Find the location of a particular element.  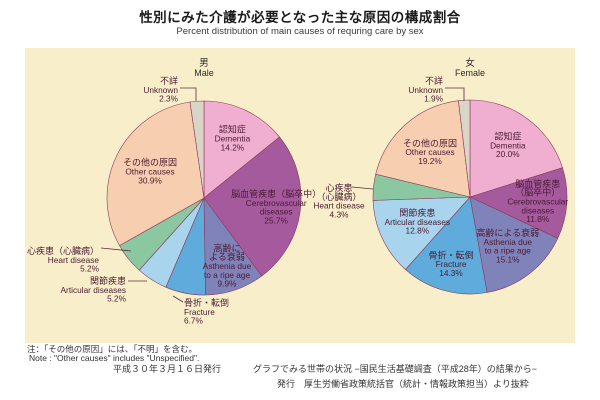

pie-label-female-articular-diseases: 関節疾患 Articular diseases 12.8% is located at coordinates (417, 221).